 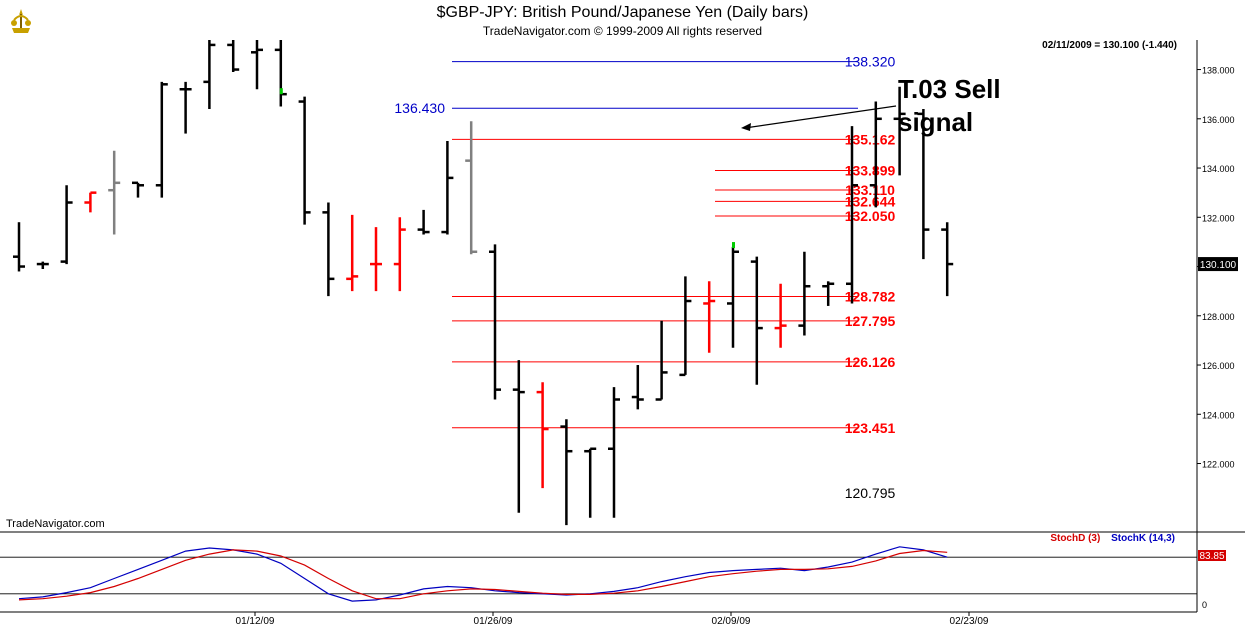 I want to click on stoch-d-line, so click(x=483, y=575).